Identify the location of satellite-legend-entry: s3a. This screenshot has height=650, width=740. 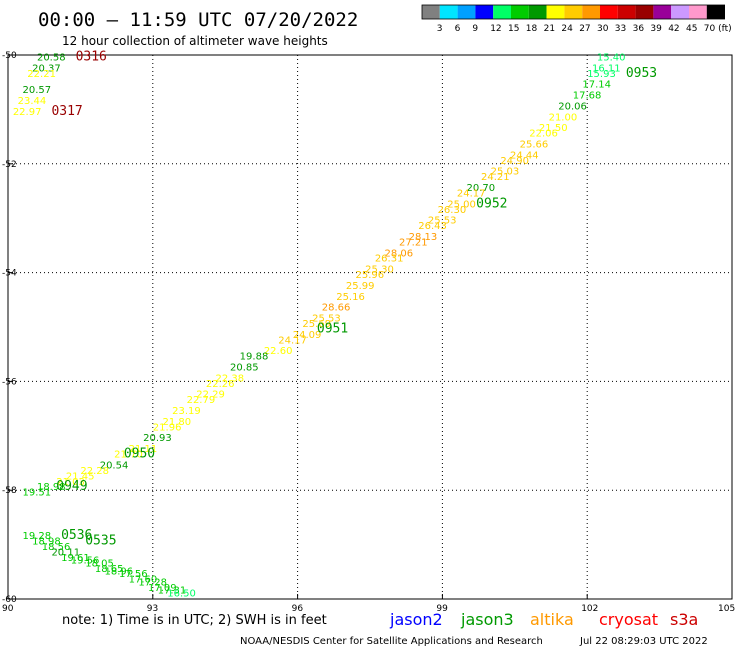
(684, 619).